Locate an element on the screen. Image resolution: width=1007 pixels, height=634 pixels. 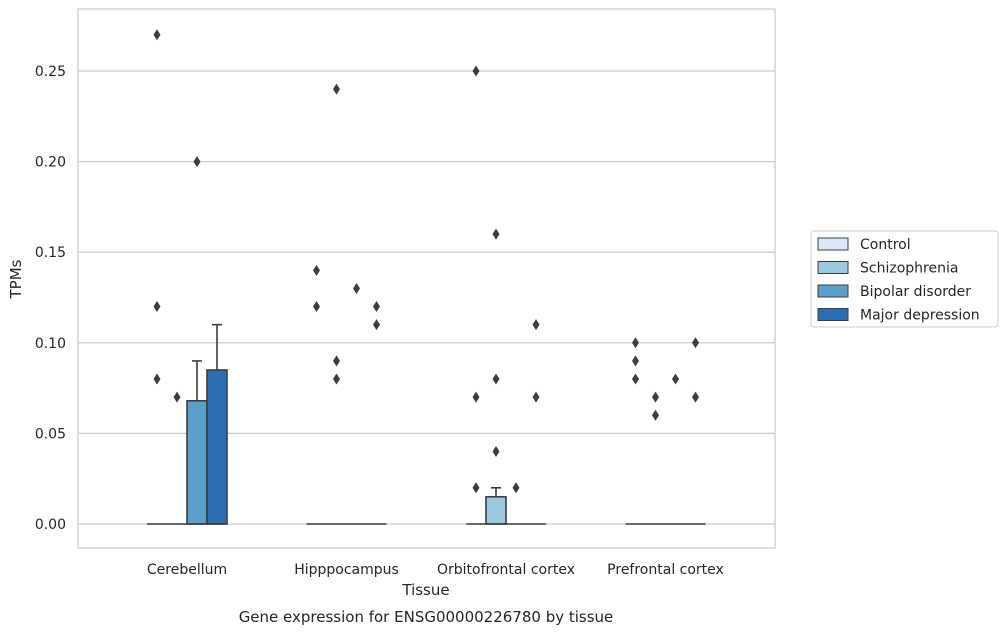
legend-frame is located at coordinates (904, 279).